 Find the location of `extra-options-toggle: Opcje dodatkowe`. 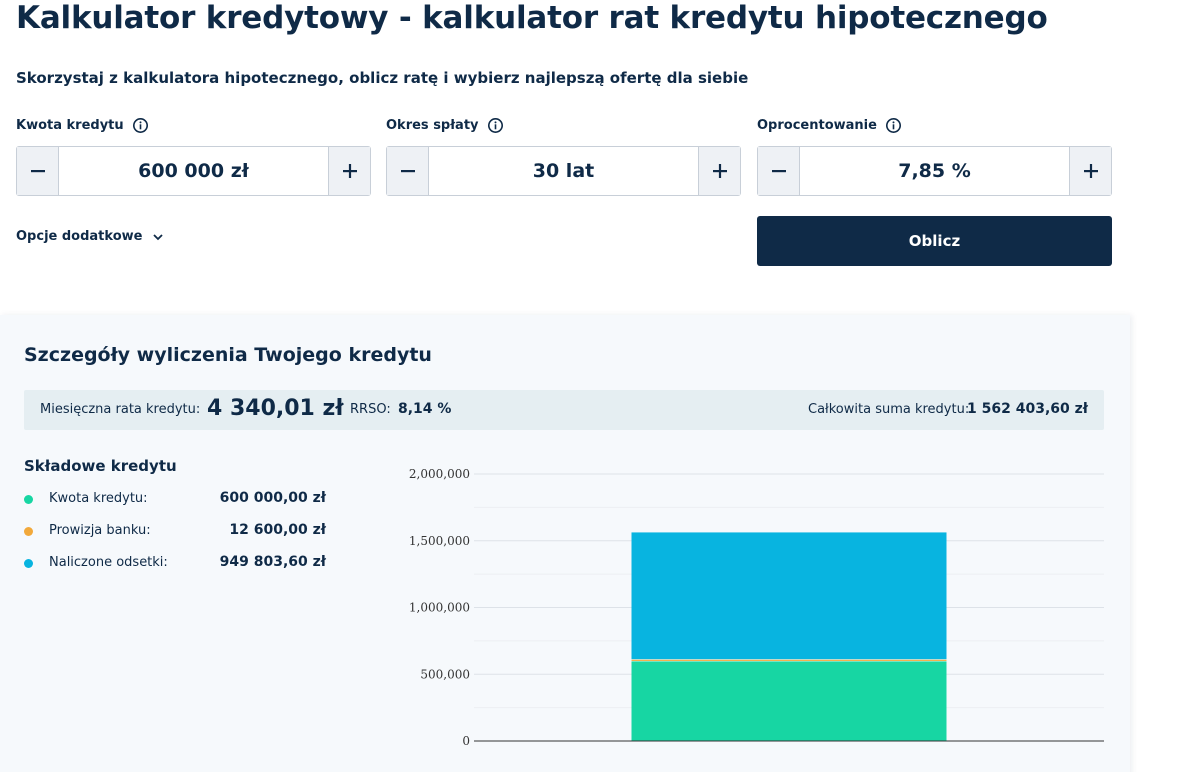

extra-options-toggle: Opcje dodatkowe is located at coordinates (90, 236).